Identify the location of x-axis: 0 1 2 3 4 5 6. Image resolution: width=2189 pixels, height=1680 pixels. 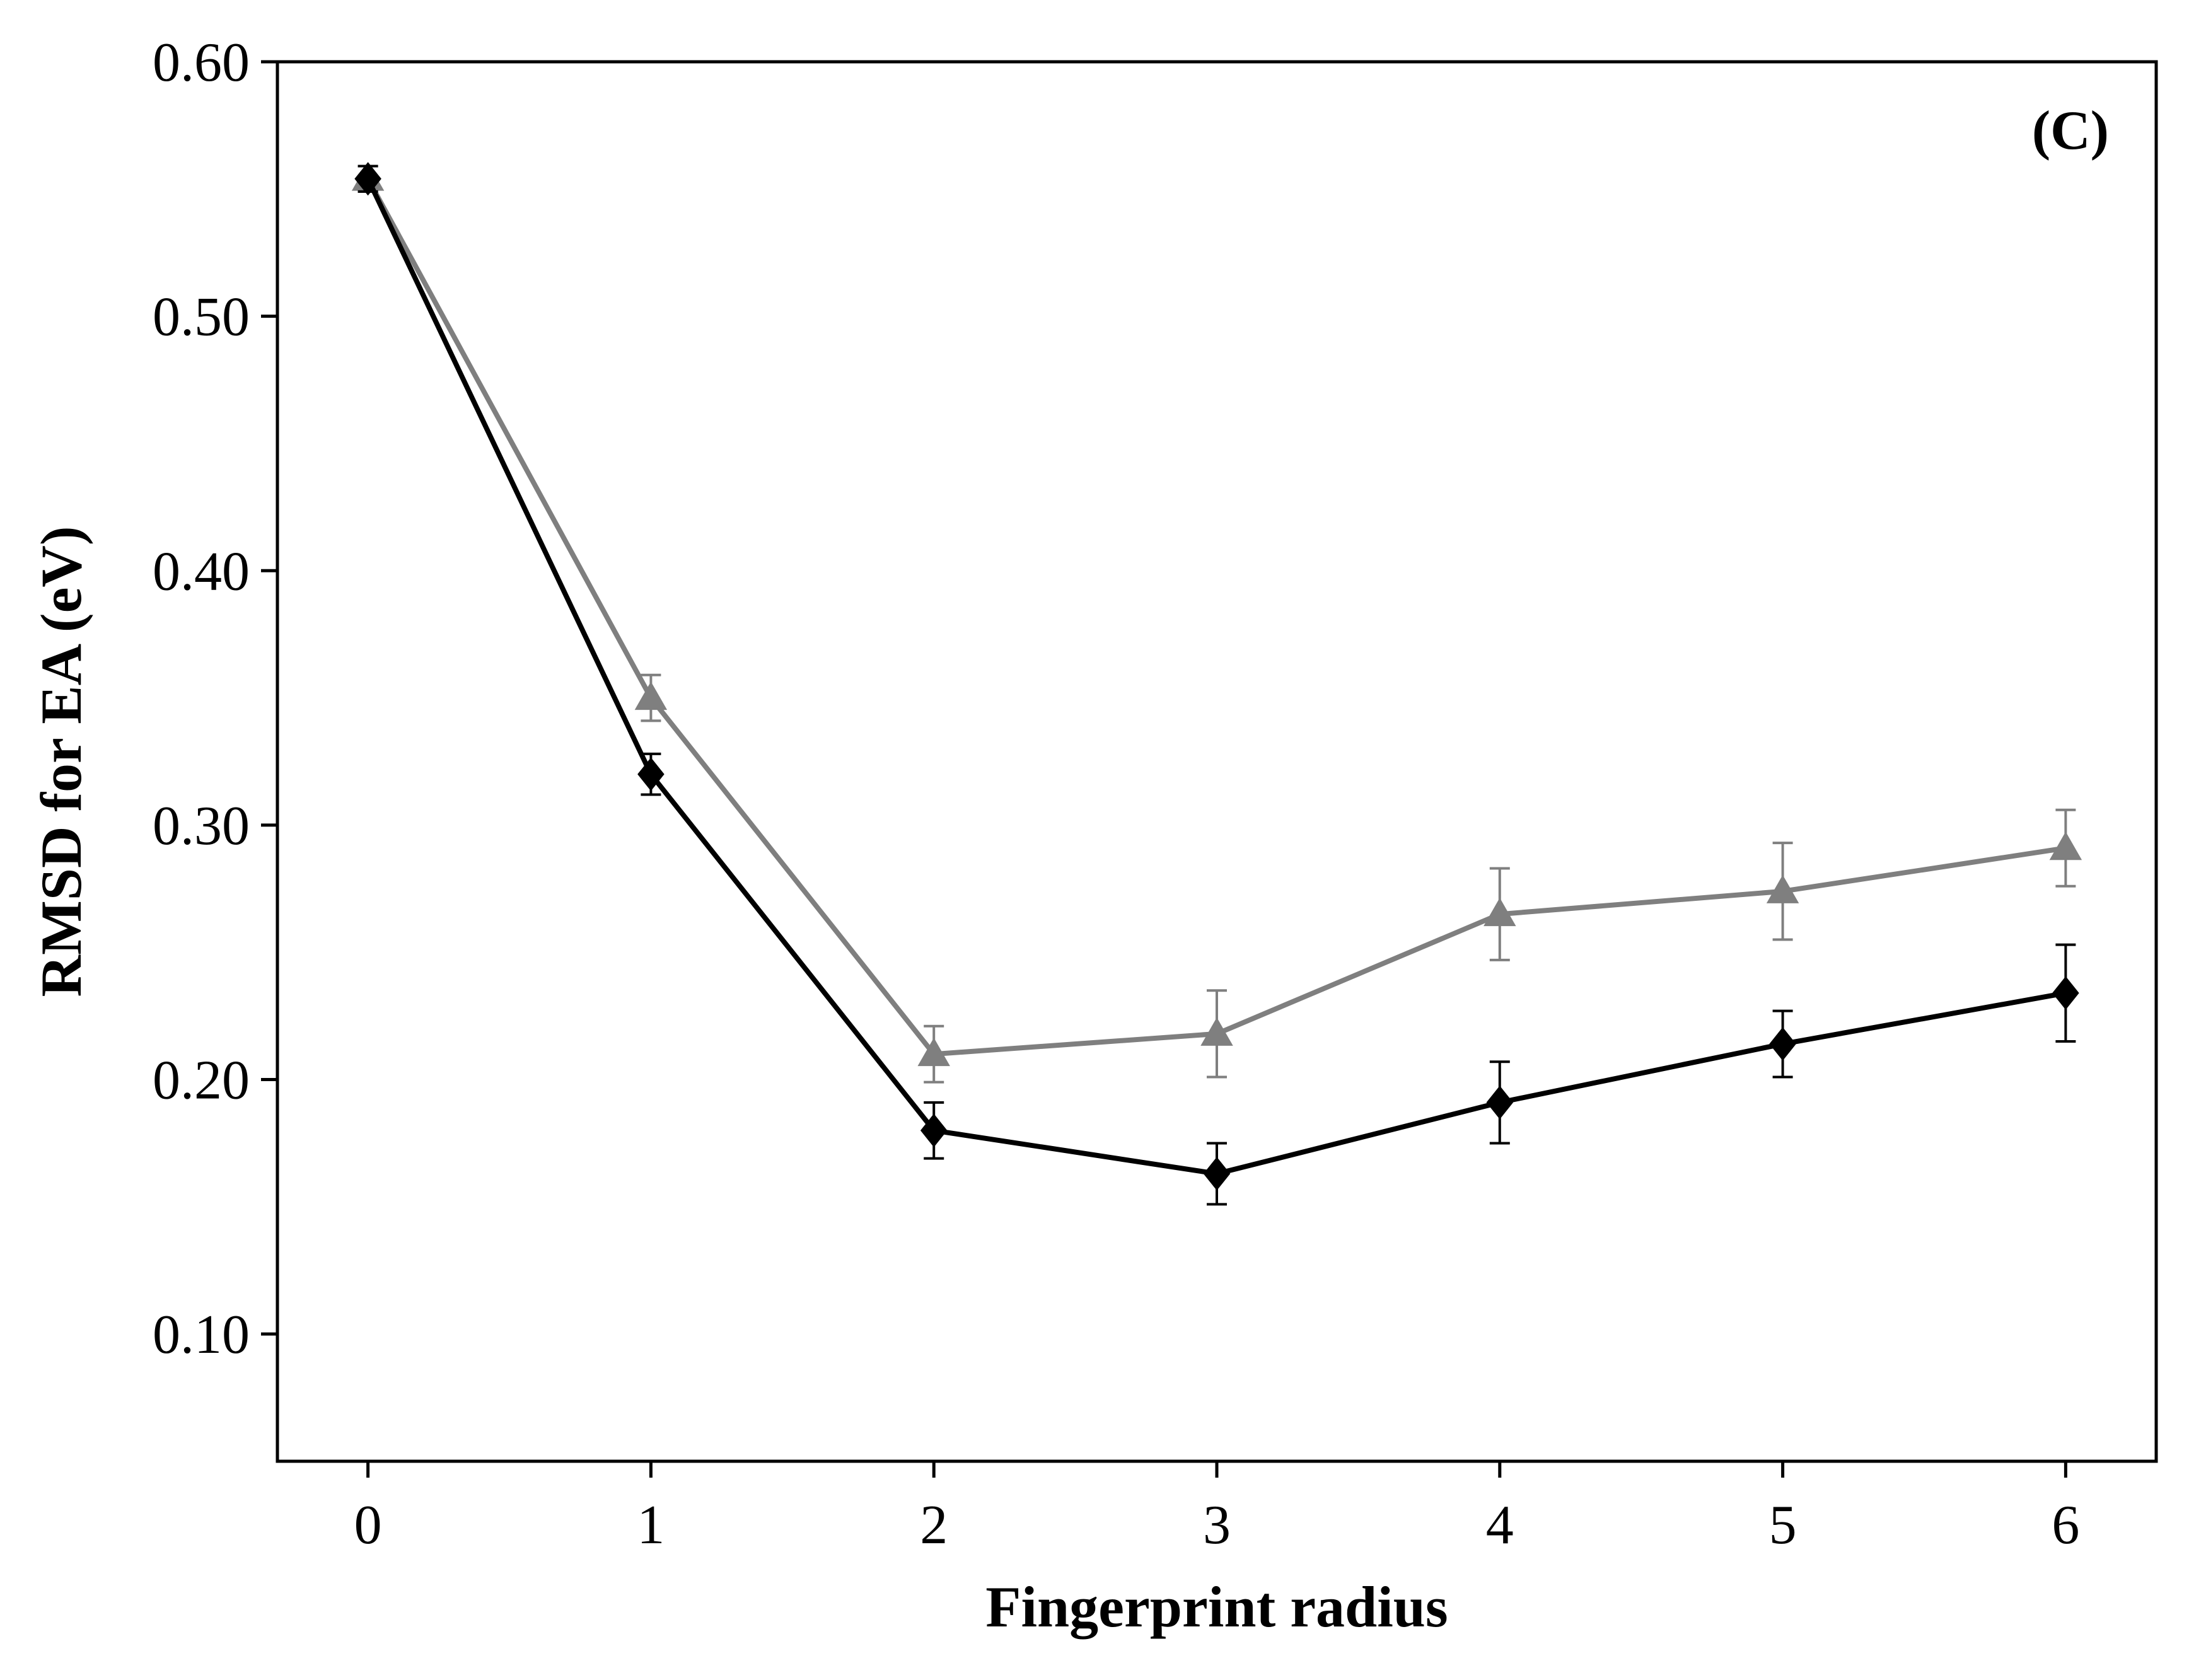
(1216, 1508).